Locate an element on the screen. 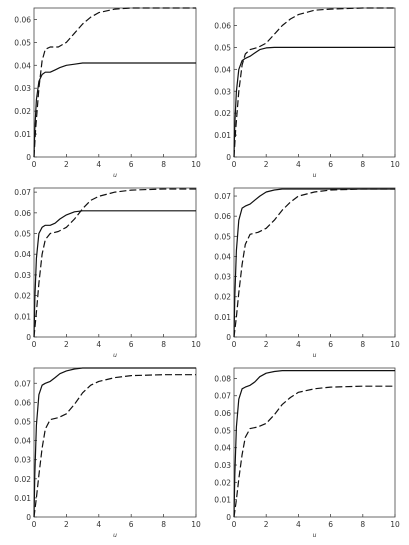 Image resolution: width=409 pixels, height=545 pixels. chart-panel-4: 0 0.01 0.02 0.03 0.04 0.05 0.06 0.07 0 2 4 6 8 10 u is located at coordinates (307, 273).